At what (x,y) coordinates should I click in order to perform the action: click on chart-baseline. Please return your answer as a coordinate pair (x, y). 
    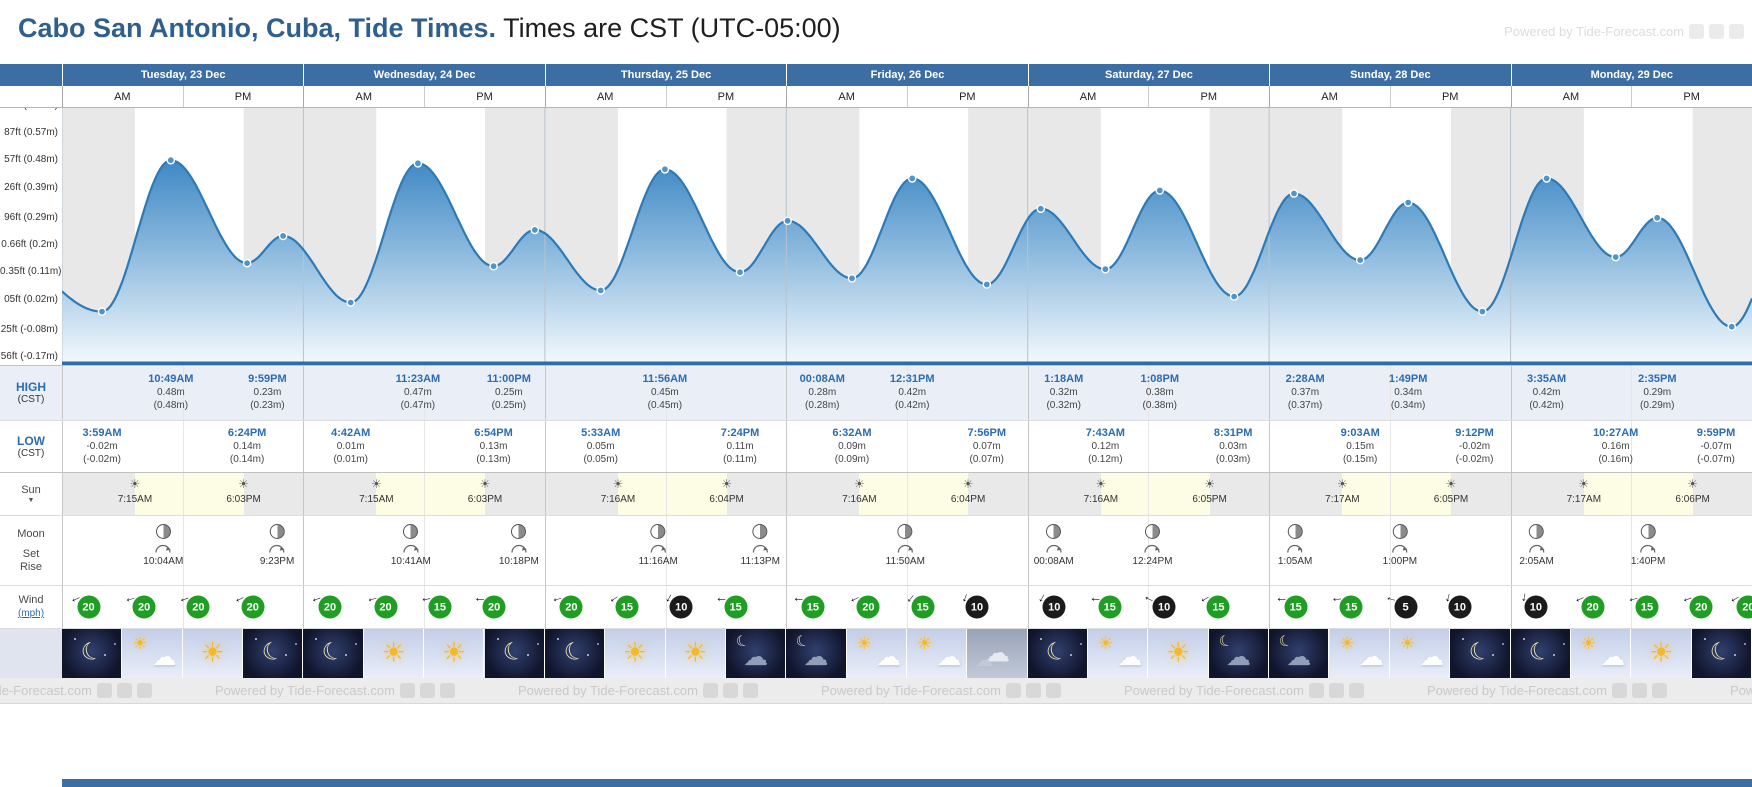
    Looking at the image, I should click on (907, 363).